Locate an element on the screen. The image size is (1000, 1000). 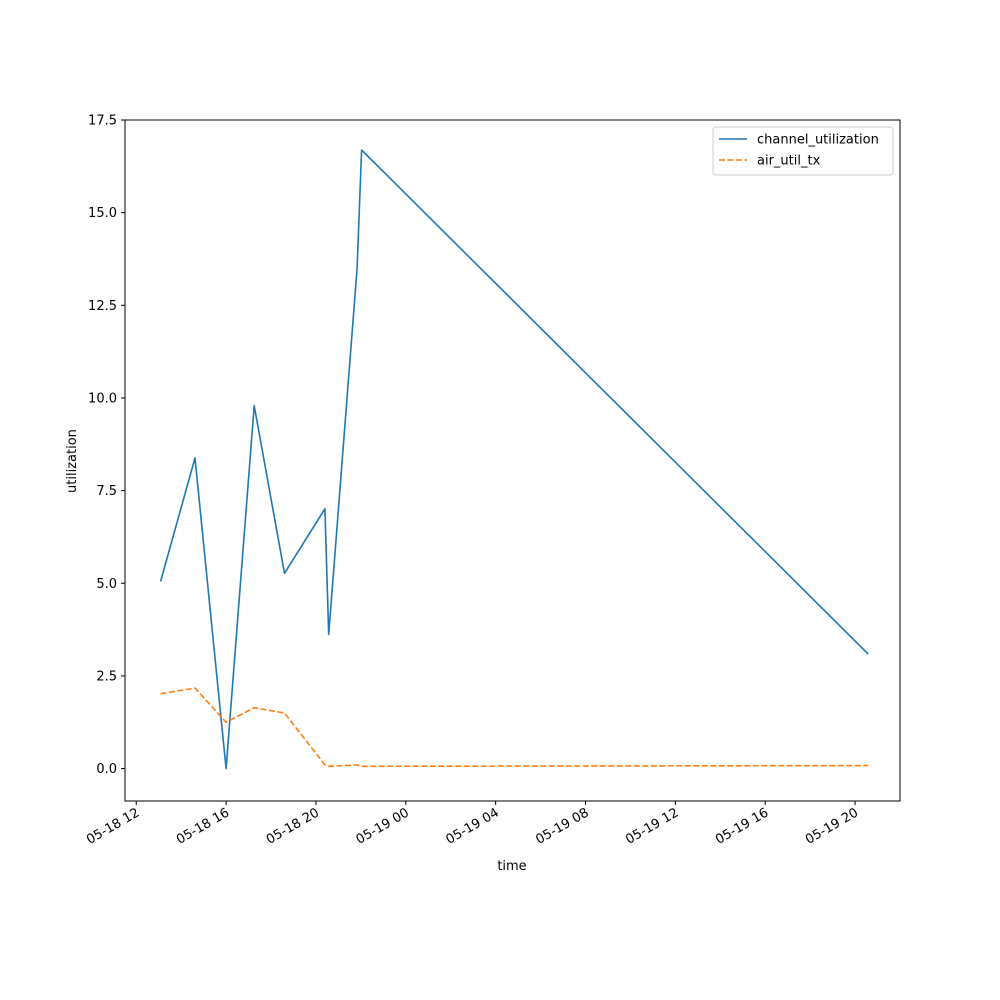
x-tick-label: 05-19 00 is located at coordinates (383, 826).